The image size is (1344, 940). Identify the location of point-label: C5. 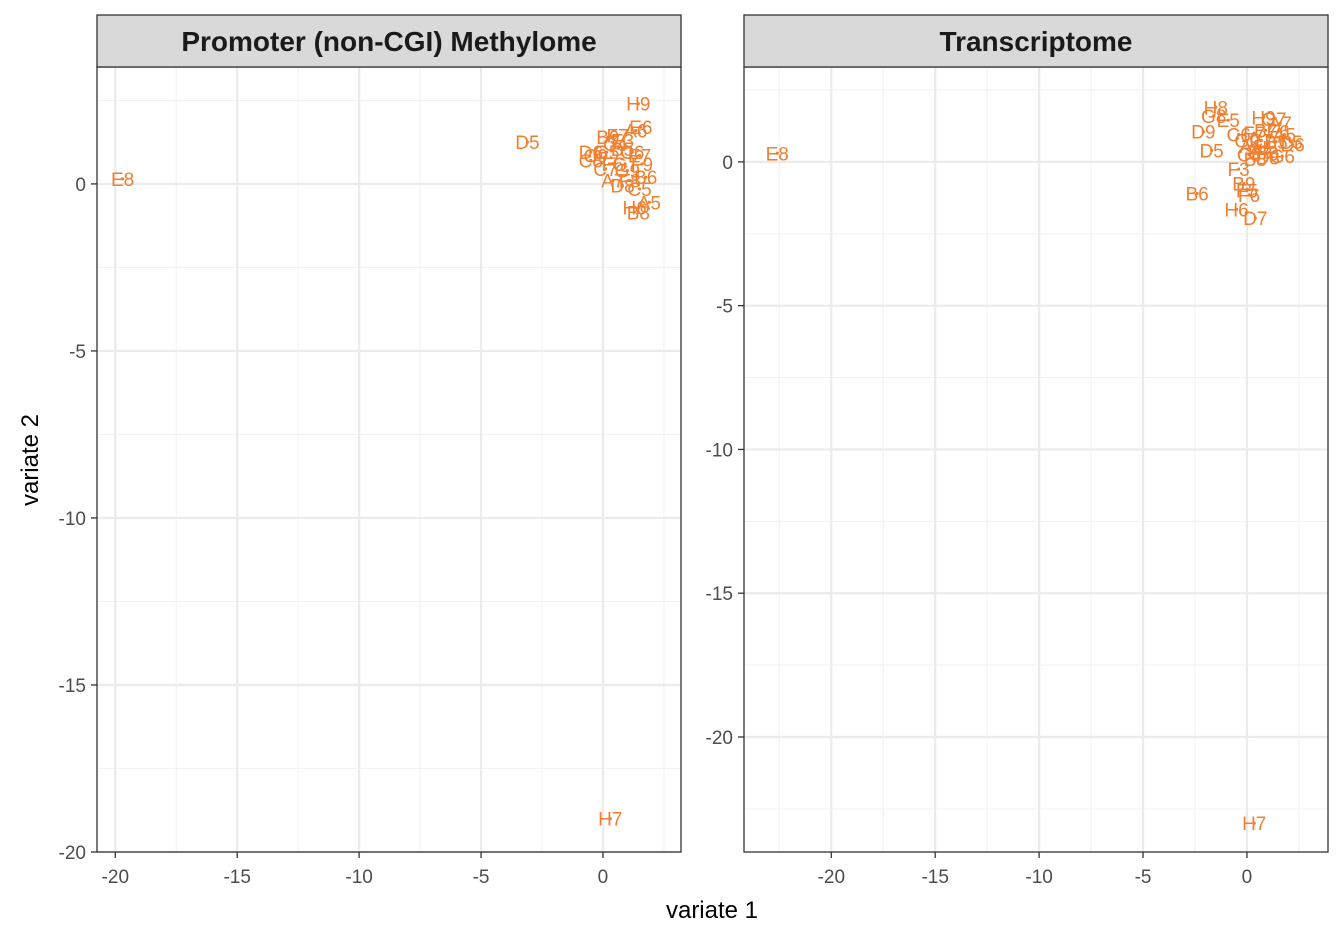
(1290, 143).